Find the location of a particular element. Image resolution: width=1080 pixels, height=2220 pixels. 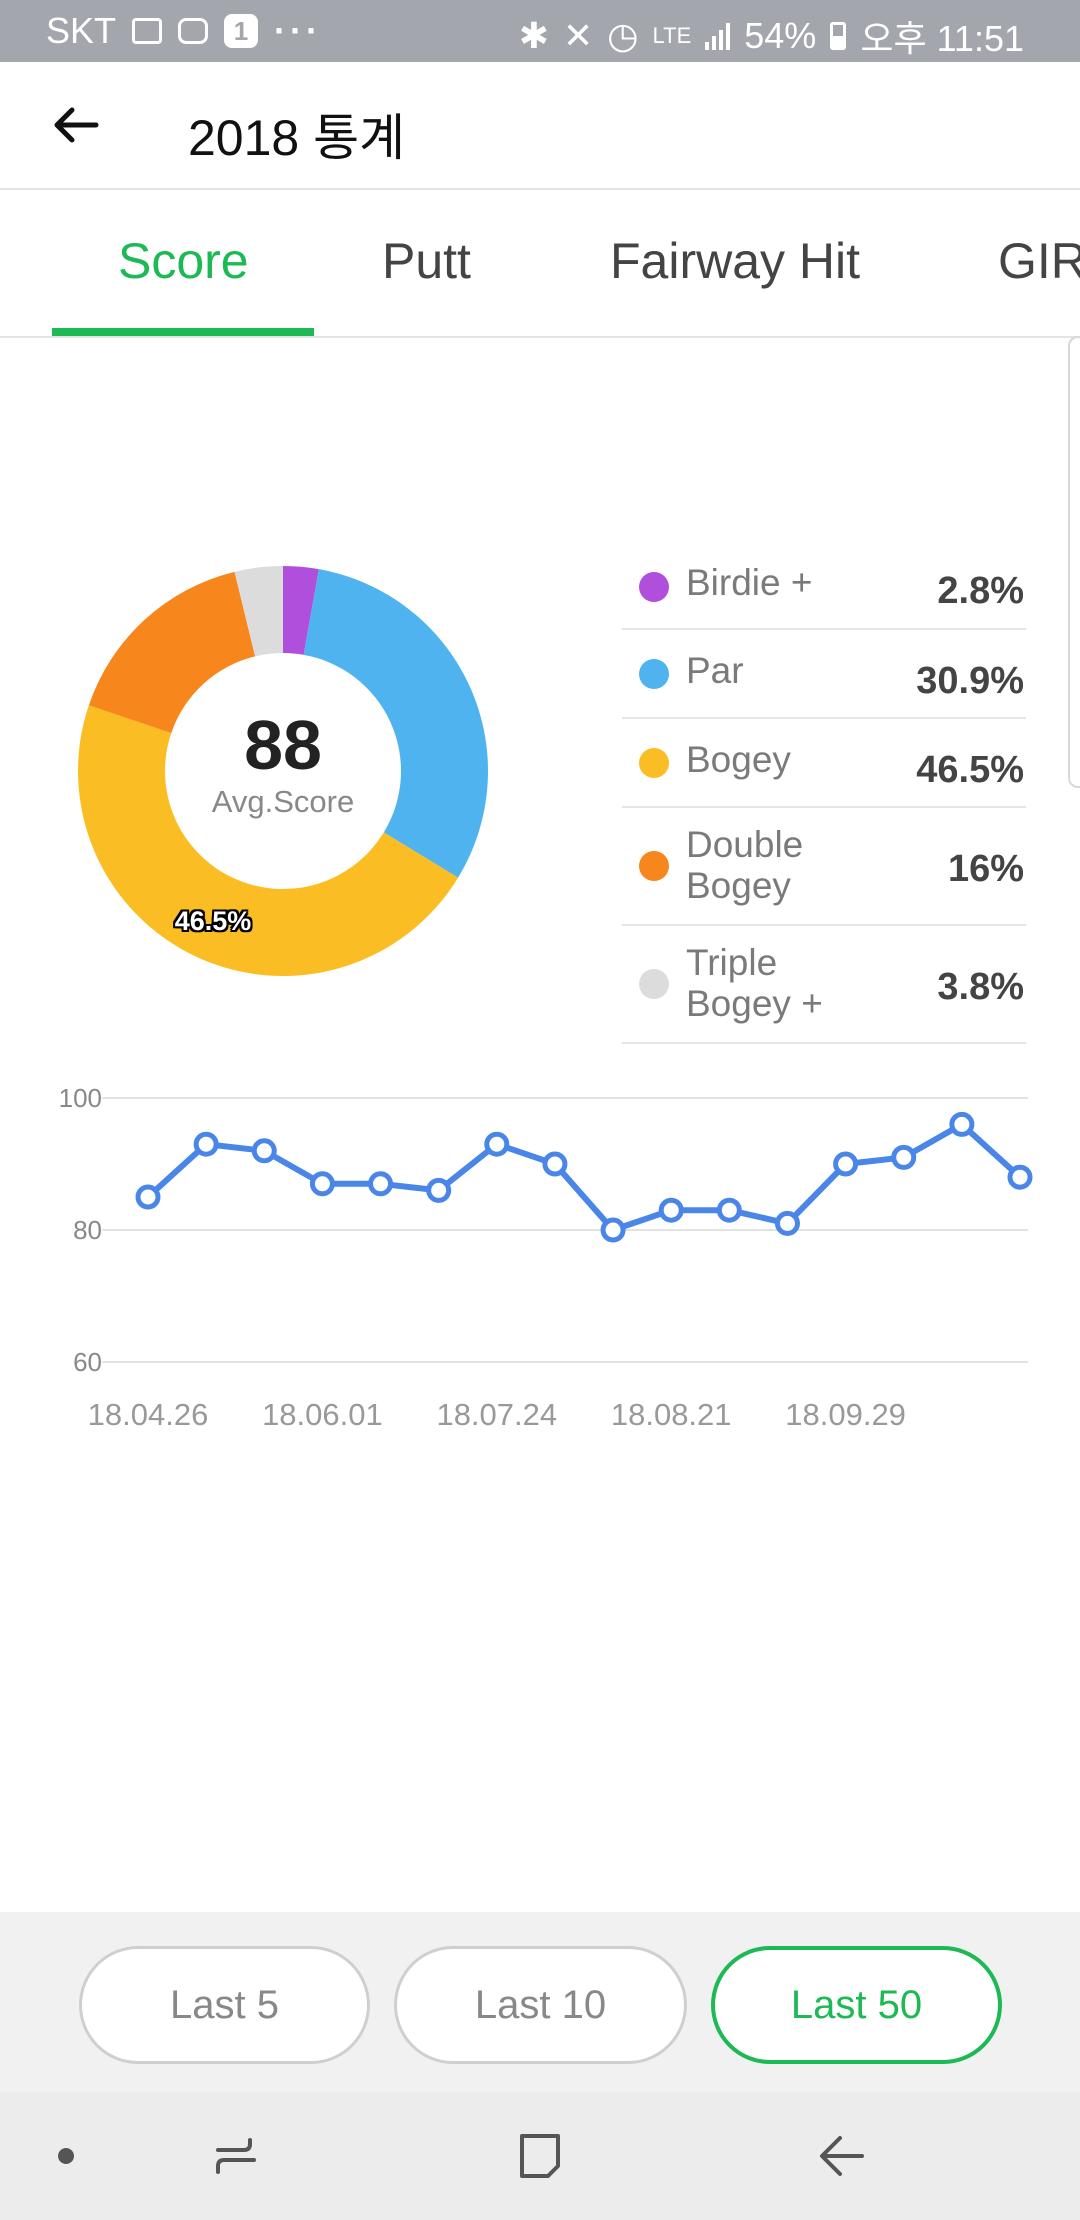

legend-value-triple-bogey: 3.8% is located at coordinates (980, 987).